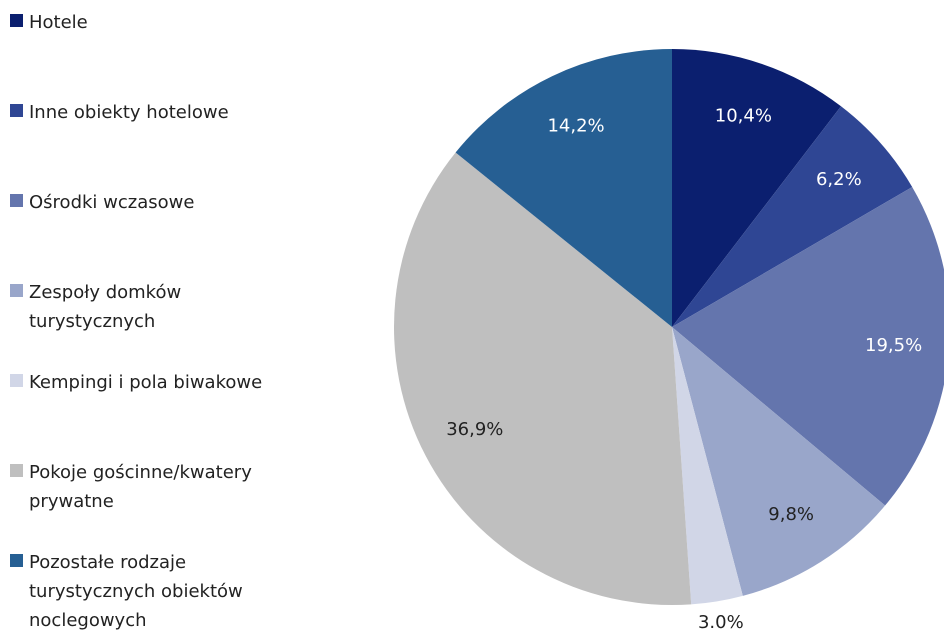 The image size is (944, 635). I want to click on legend-label: Zespoły domków turystycznych, so click(105, 307).